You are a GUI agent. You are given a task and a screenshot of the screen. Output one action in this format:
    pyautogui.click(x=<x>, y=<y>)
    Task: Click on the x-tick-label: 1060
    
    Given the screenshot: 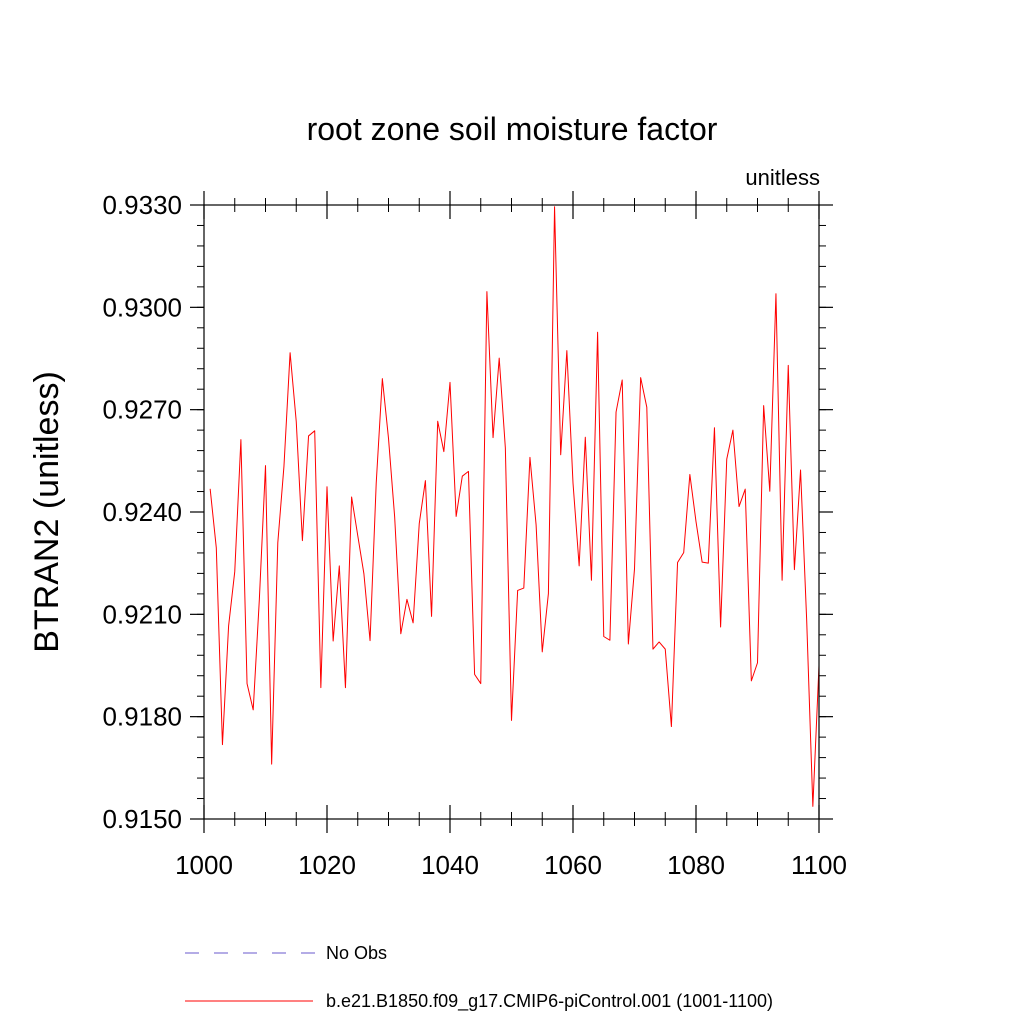 What is the action you would take?
    pyautogui.click(x=573, y=865)
    